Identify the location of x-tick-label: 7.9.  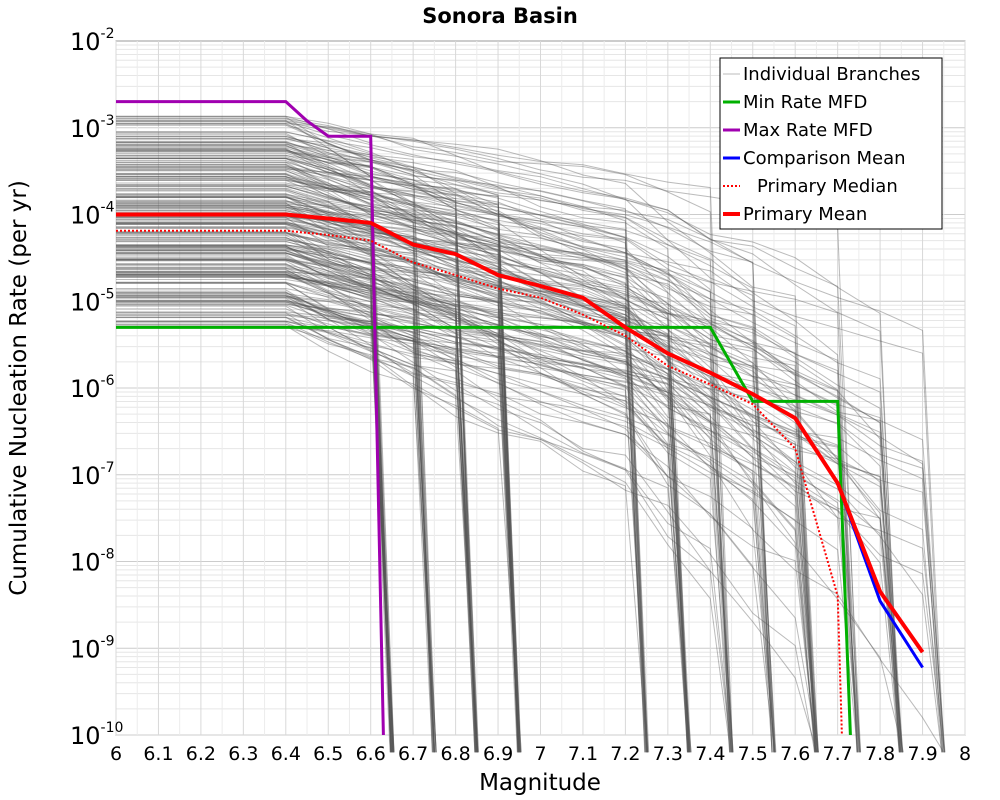
(922, 754).